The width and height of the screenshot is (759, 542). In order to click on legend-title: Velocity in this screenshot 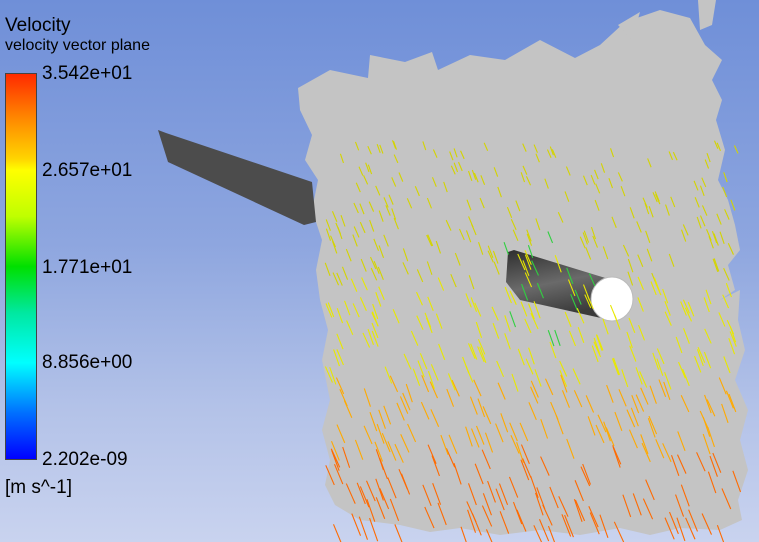, I will do `click(38, 25)`.